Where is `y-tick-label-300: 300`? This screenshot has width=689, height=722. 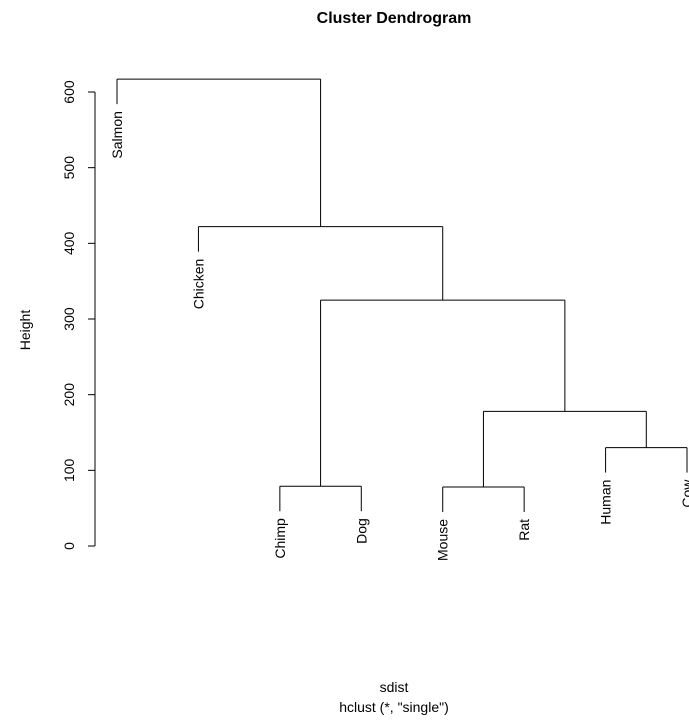
y-tick-label-300: 300 is located at coordinates (69, 319).